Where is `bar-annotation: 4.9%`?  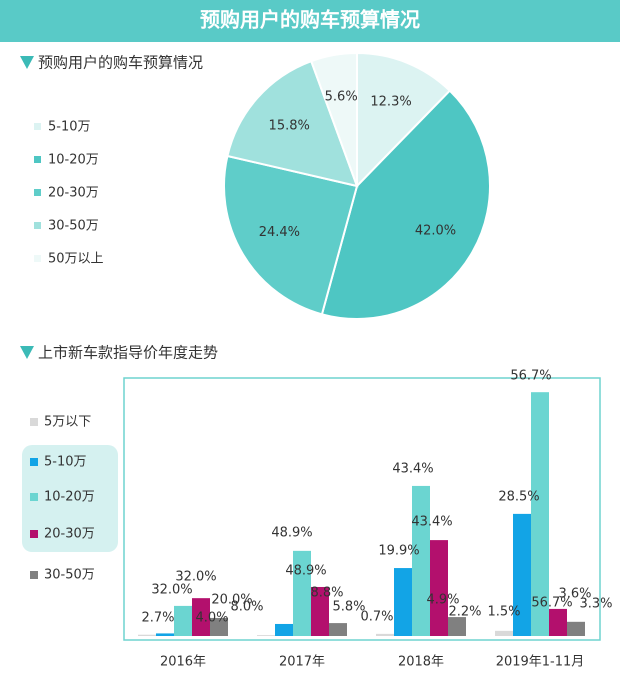 bar-annotation: 4.9% is located at coordinates (442, 600).